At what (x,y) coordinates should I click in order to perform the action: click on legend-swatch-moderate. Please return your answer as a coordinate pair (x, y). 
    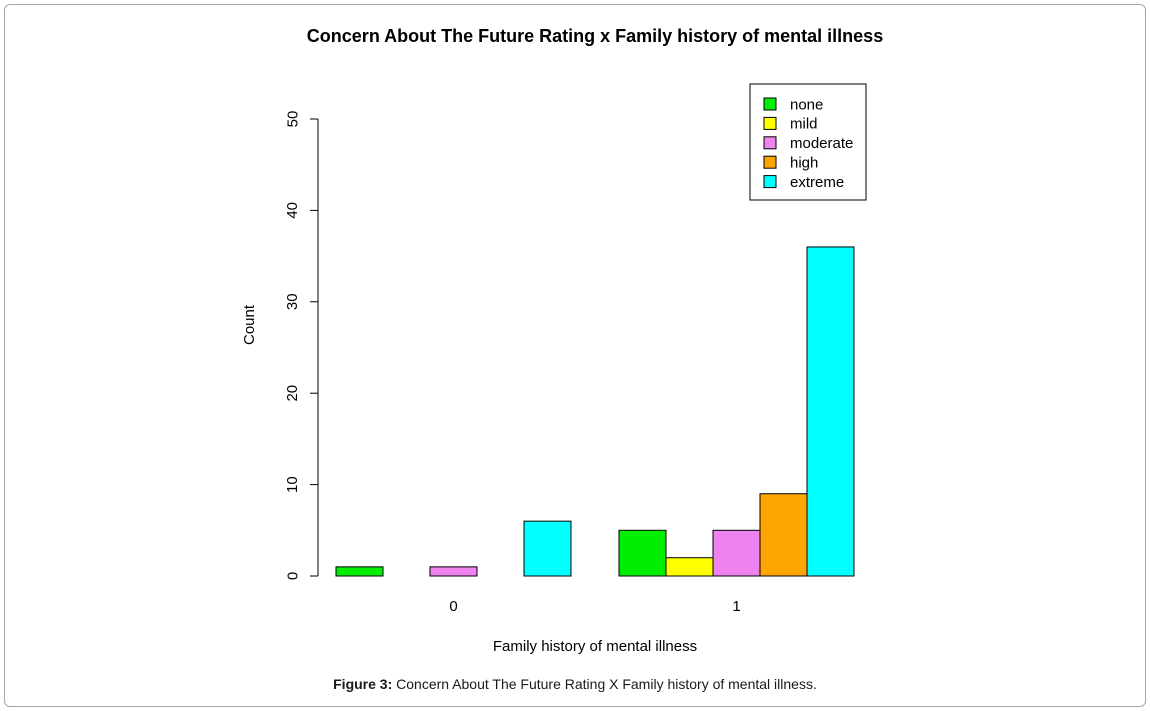
    Looking at the image, I should click on (770, 143).